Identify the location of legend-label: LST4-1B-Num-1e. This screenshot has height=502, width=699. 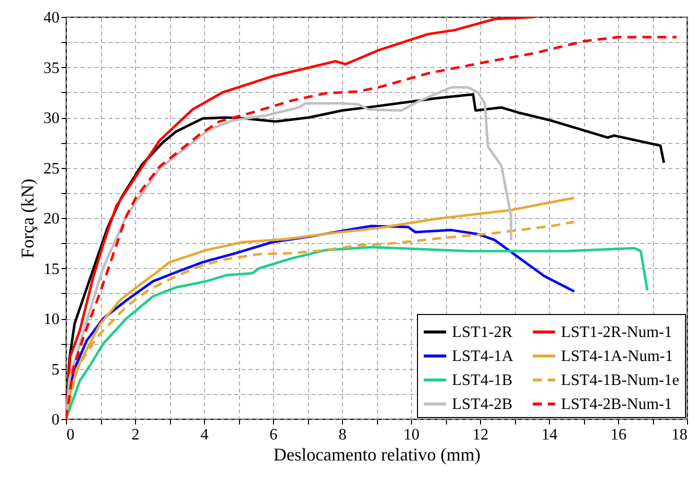
(620, 380).